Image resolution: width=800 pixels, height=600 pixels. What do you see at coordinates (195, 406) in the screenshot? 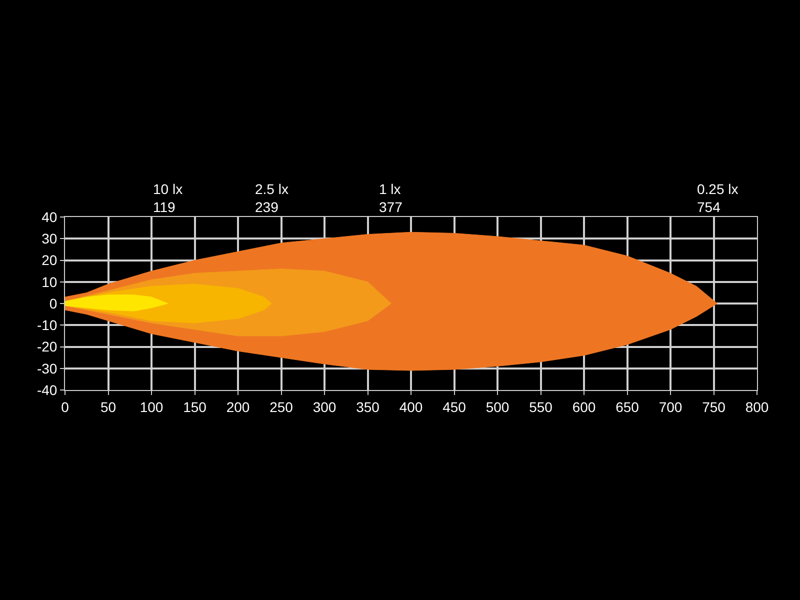
I see `x-tick-label: 150` at bounding box center [195, 406].